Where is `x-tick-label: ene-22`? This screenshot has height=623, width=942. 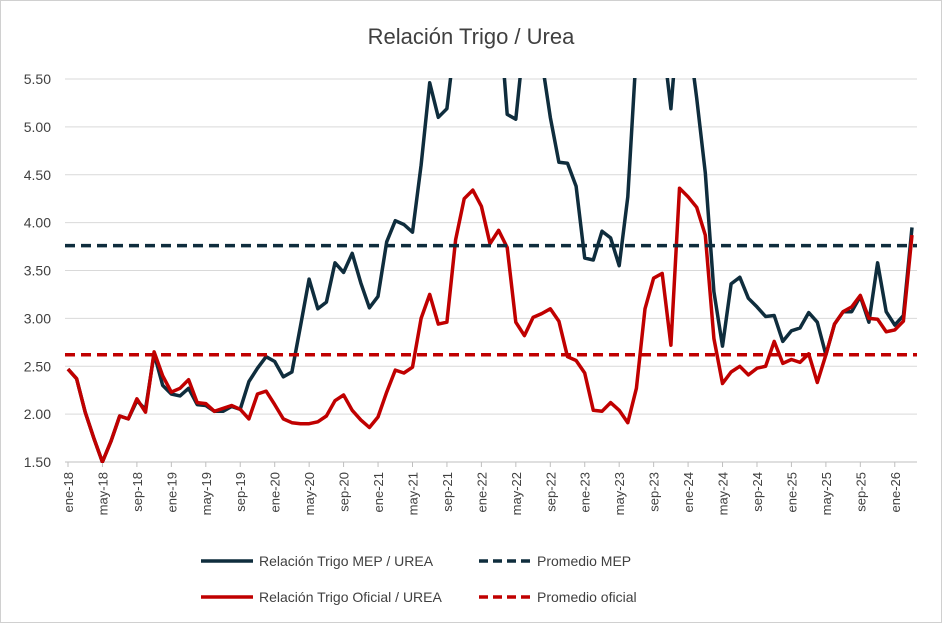 x-tick-label: ene-22 is located at coordinates (481, 492).